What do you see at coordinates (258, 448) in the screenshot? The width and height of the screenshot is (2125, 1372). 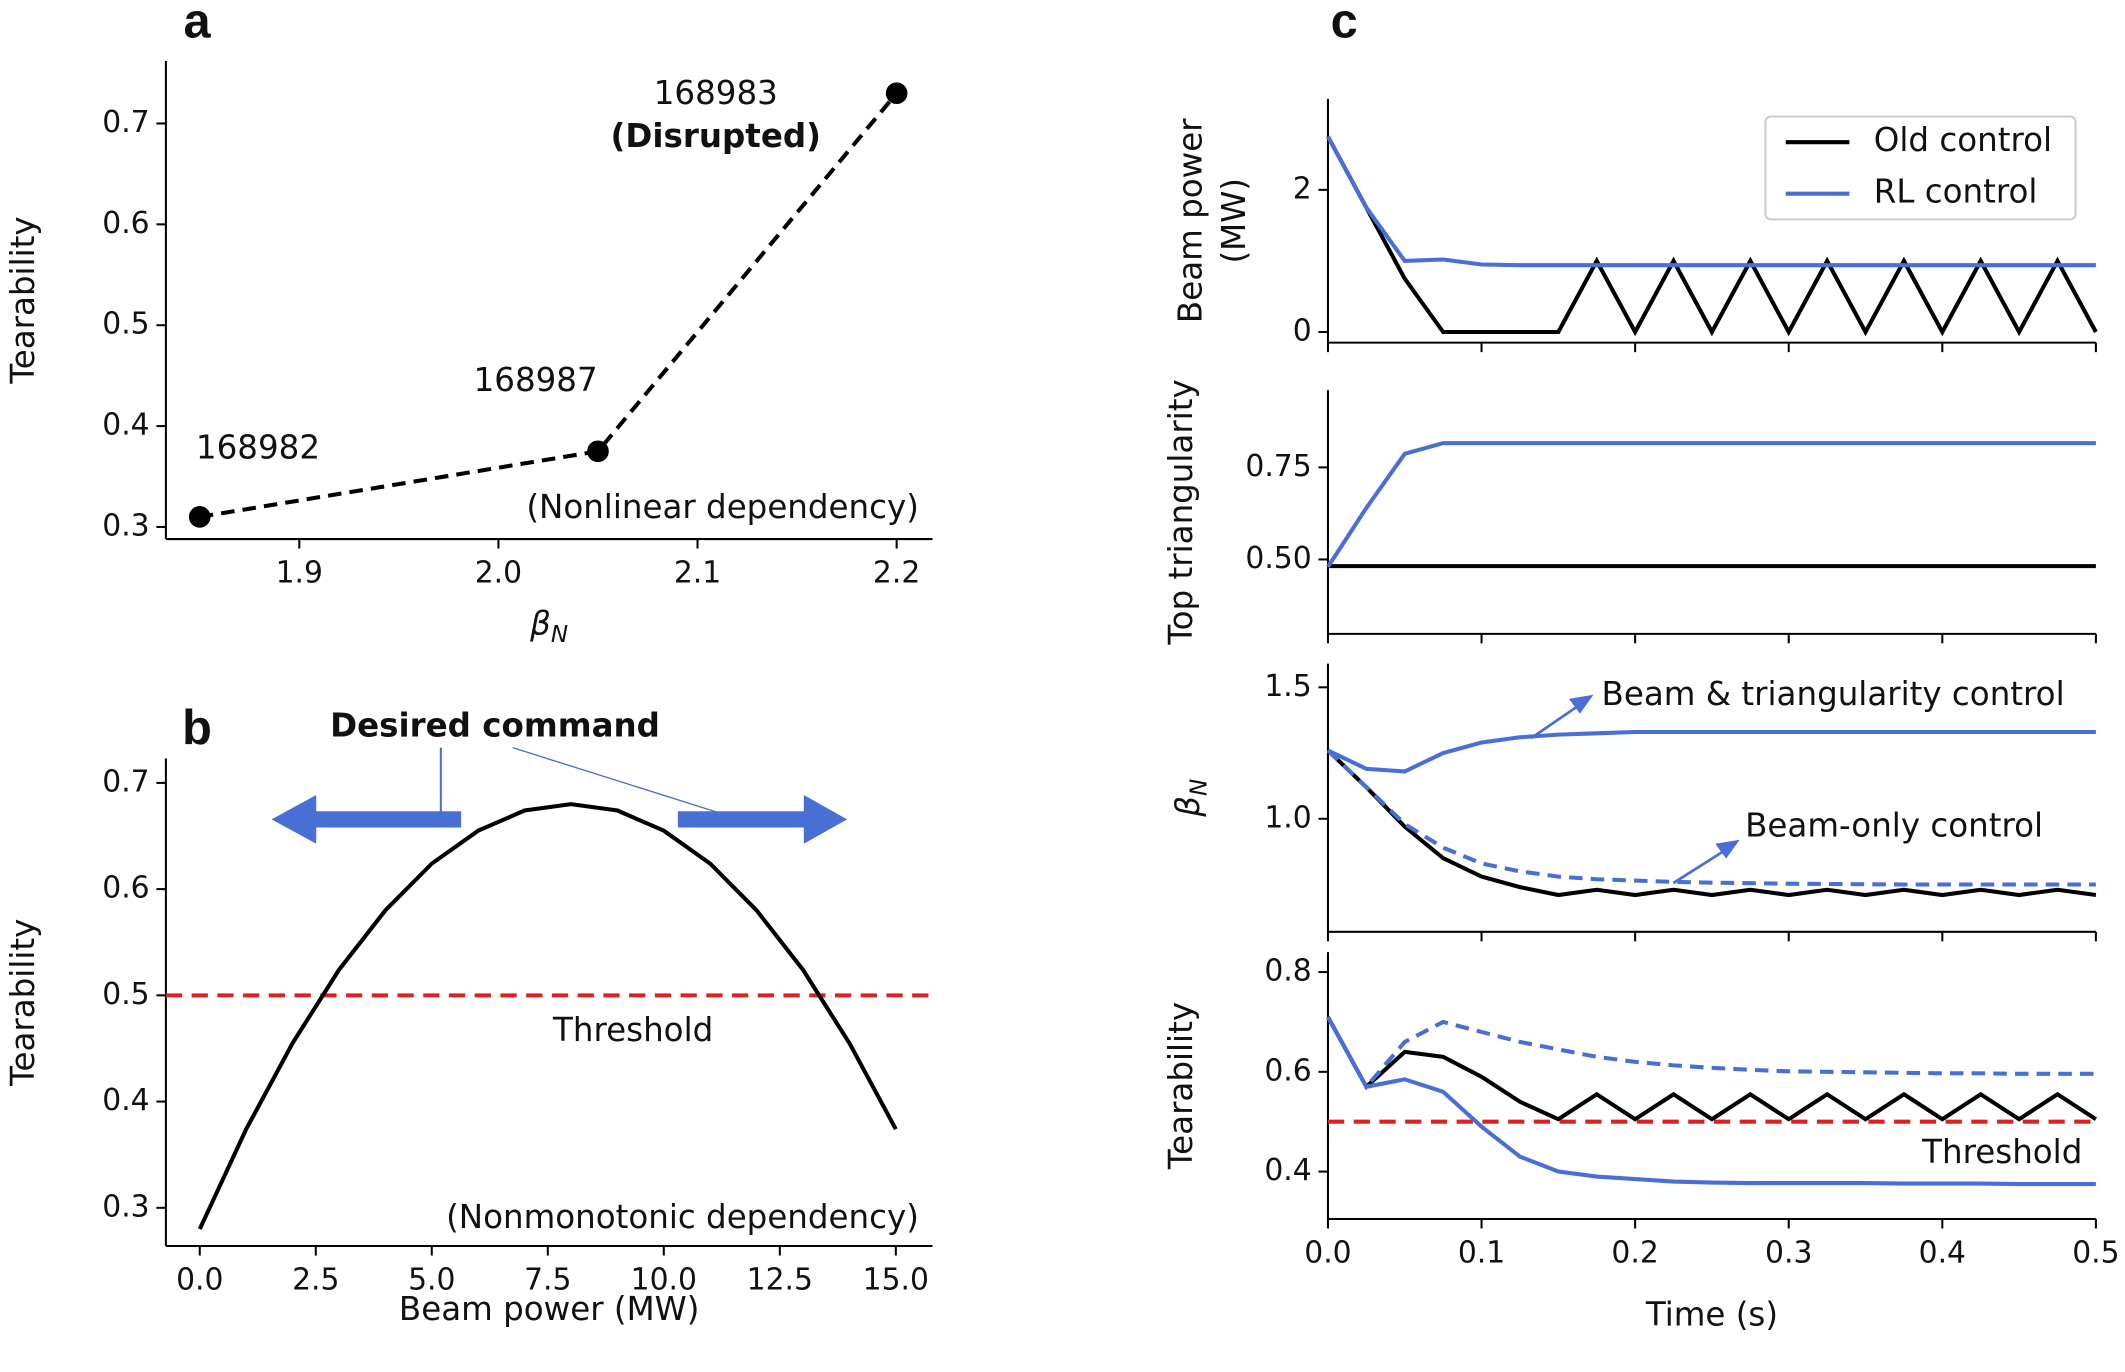 I see `point-label: 168982` at bounding box center [258, 448].